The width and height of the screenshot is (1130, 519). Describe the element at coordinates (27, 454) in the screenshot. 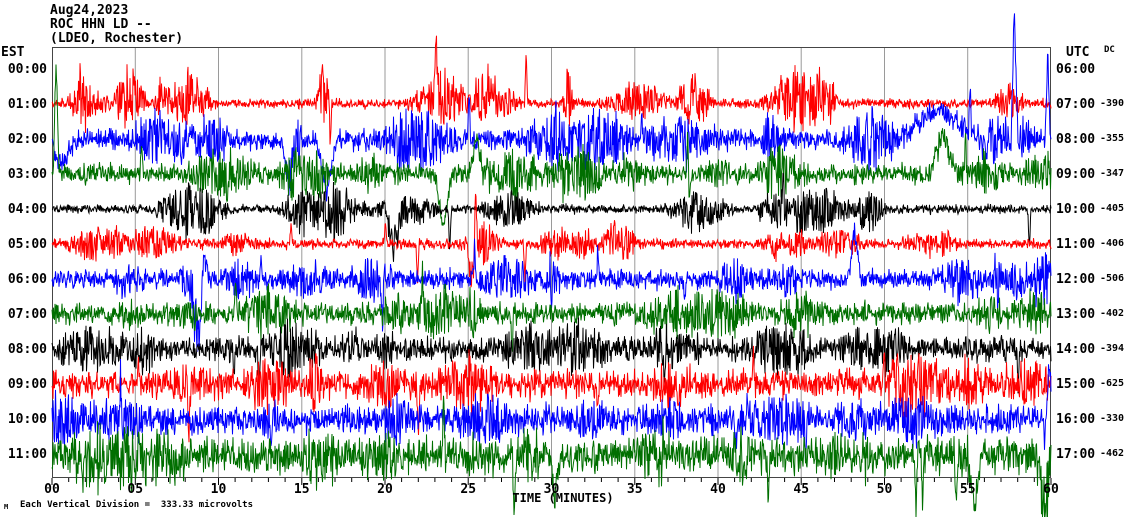

I see `est-label-1100: 11:00` at that location.